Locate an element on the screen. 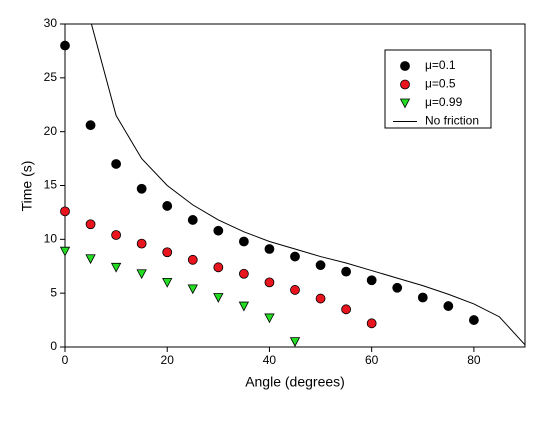 The width and height of the screenshot is (550, 425). legend-label: μ=0.99 is located at coordinates (444, 102).